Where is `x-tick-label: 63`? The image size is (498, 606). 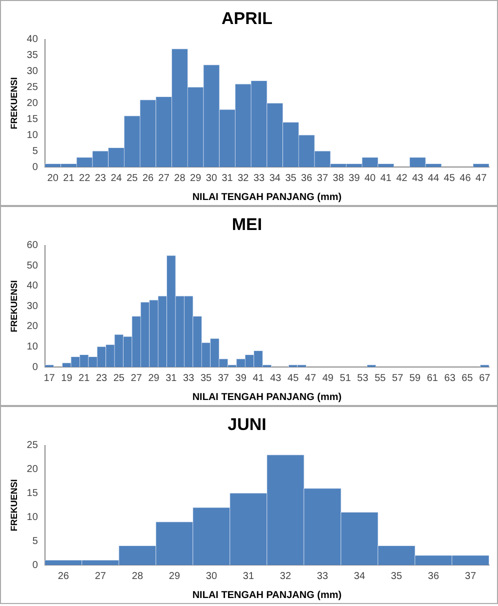
x-tick-label: 63 is located at coordinates (450, 378).